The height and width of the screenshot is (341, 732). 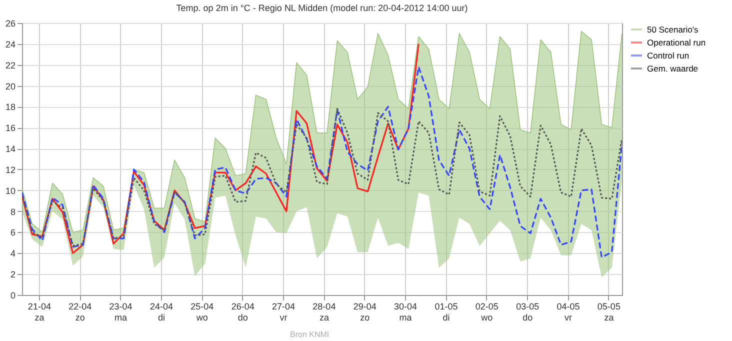 I want to click on x-tick-label: 22-04 zo, so click(x=80, y=312).